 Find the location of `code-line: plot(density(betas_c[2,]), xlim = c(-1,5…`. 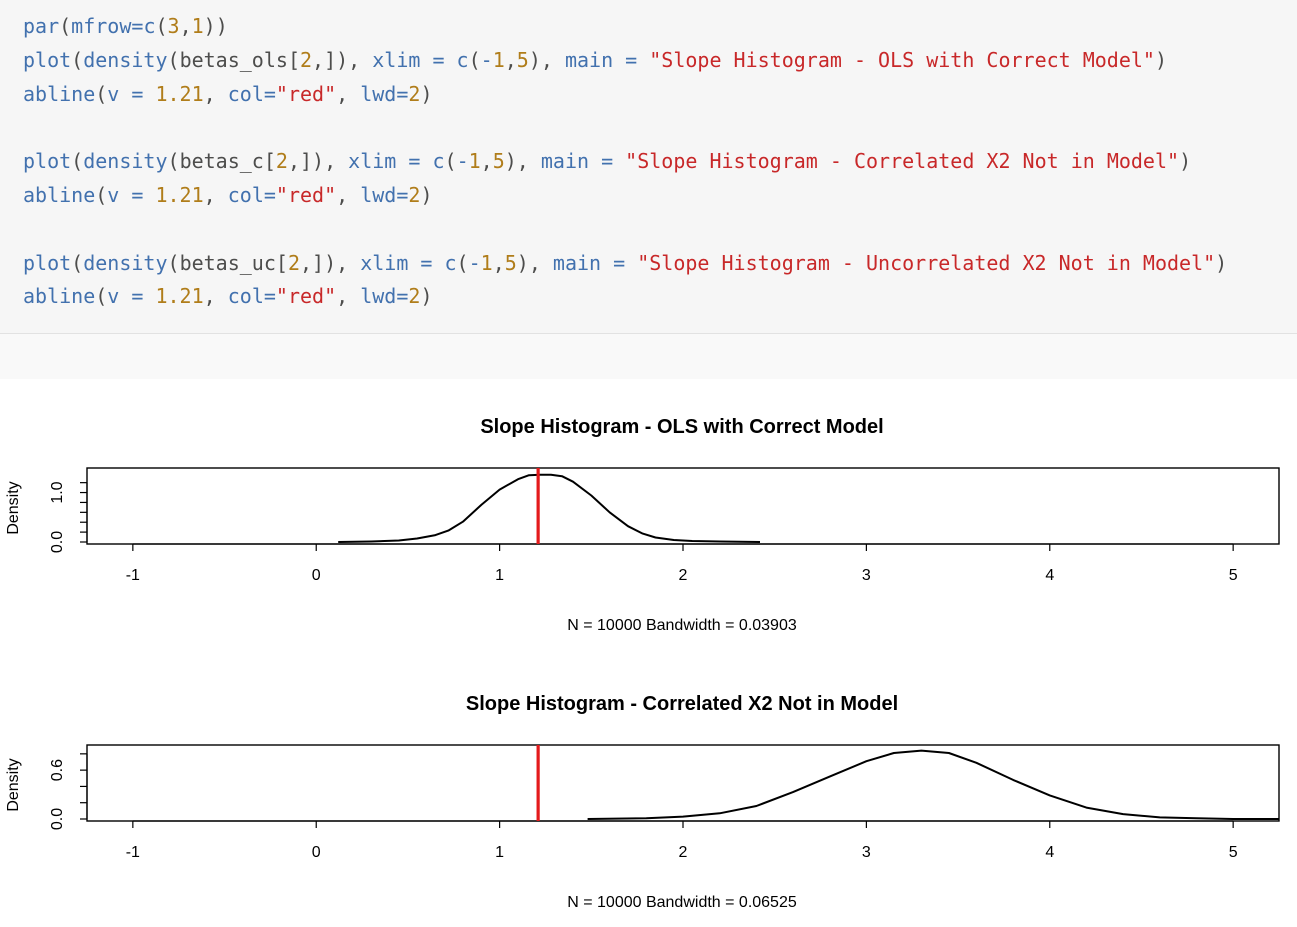

code-line: plot(density(betas_c[2,]), xlim = c(-1,5… is located at coordinates (607, 161).